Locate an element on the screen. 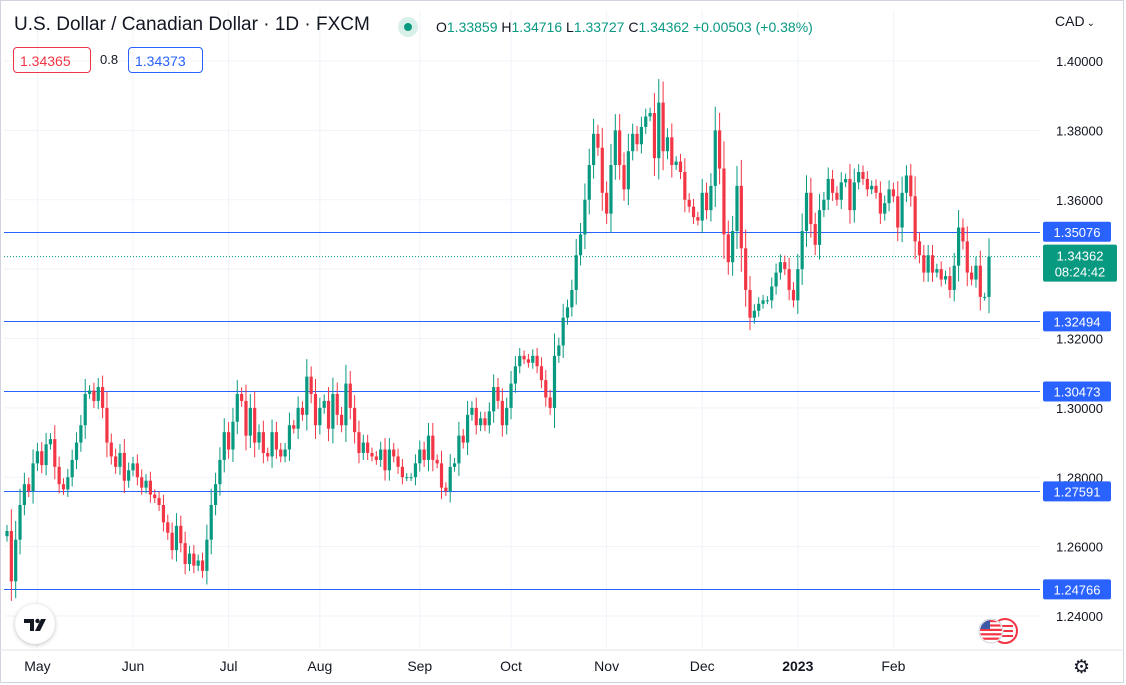  gear-icon: ⚙ is located at coordinates (1082, 667).